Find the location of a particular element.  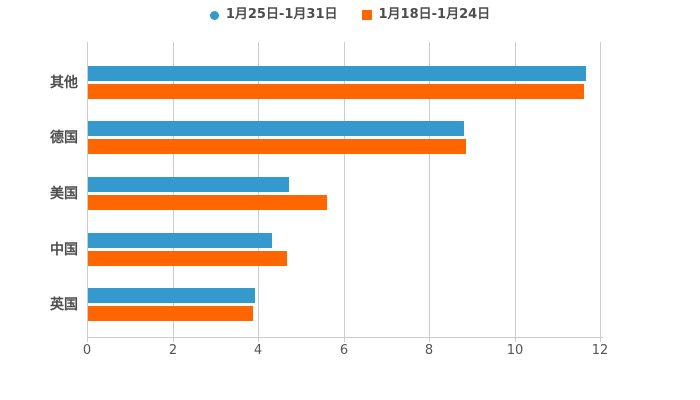

x-tick-label-4: 4 is located at coordinates (258, 350).